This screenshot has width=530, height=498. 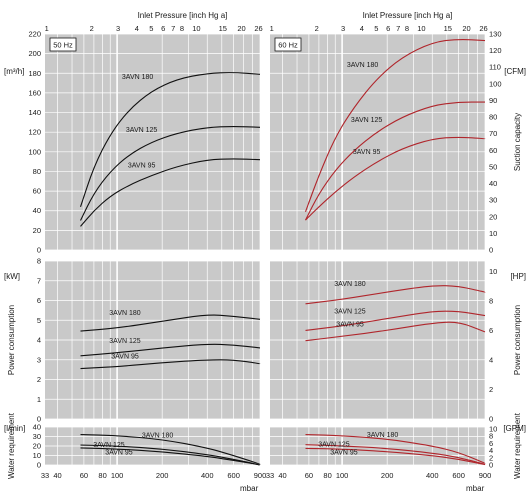 What do you see at coordinates (491, 419) in the screenshot?
I see `right-tick-power-0: 0` at bounding box center [491, 419].